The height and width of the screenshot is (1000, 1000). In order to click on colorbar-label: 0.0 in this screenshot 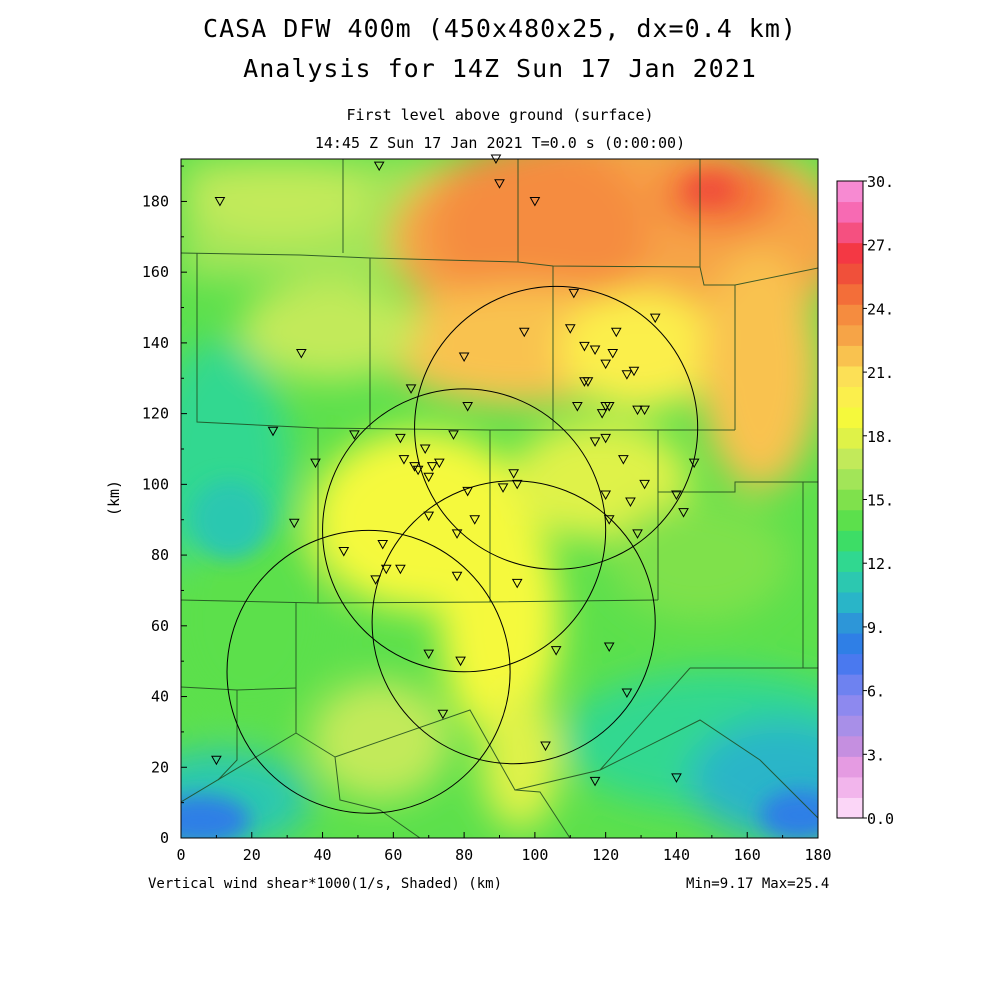, I will do `click(880, 819)`.